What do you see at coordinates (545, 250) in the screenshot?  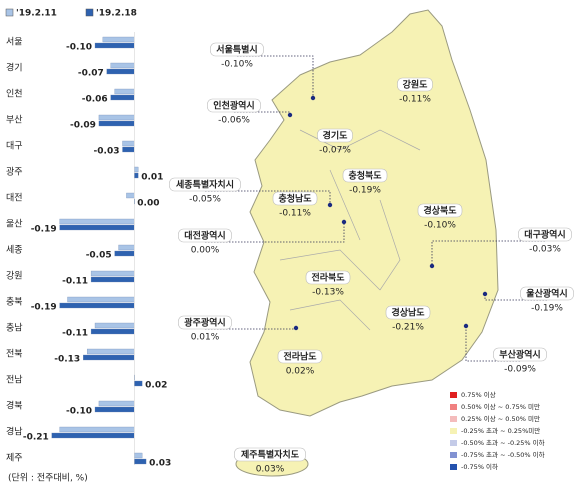 I see `region-value: -0.03%` at bounding box center [545, 250].